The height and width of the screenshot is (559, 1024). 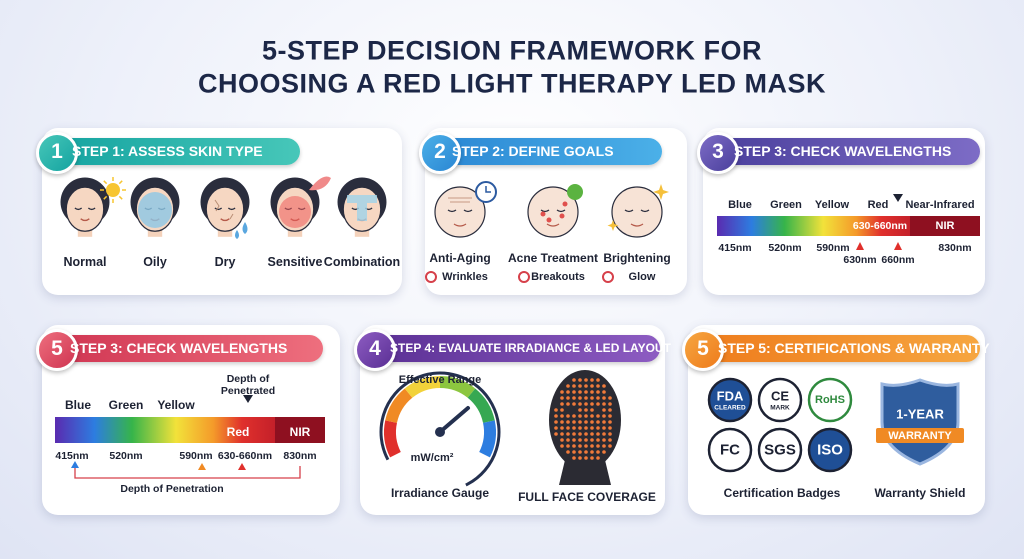 I want to click on label: Warranty Shield, so click(x=920, y=493).